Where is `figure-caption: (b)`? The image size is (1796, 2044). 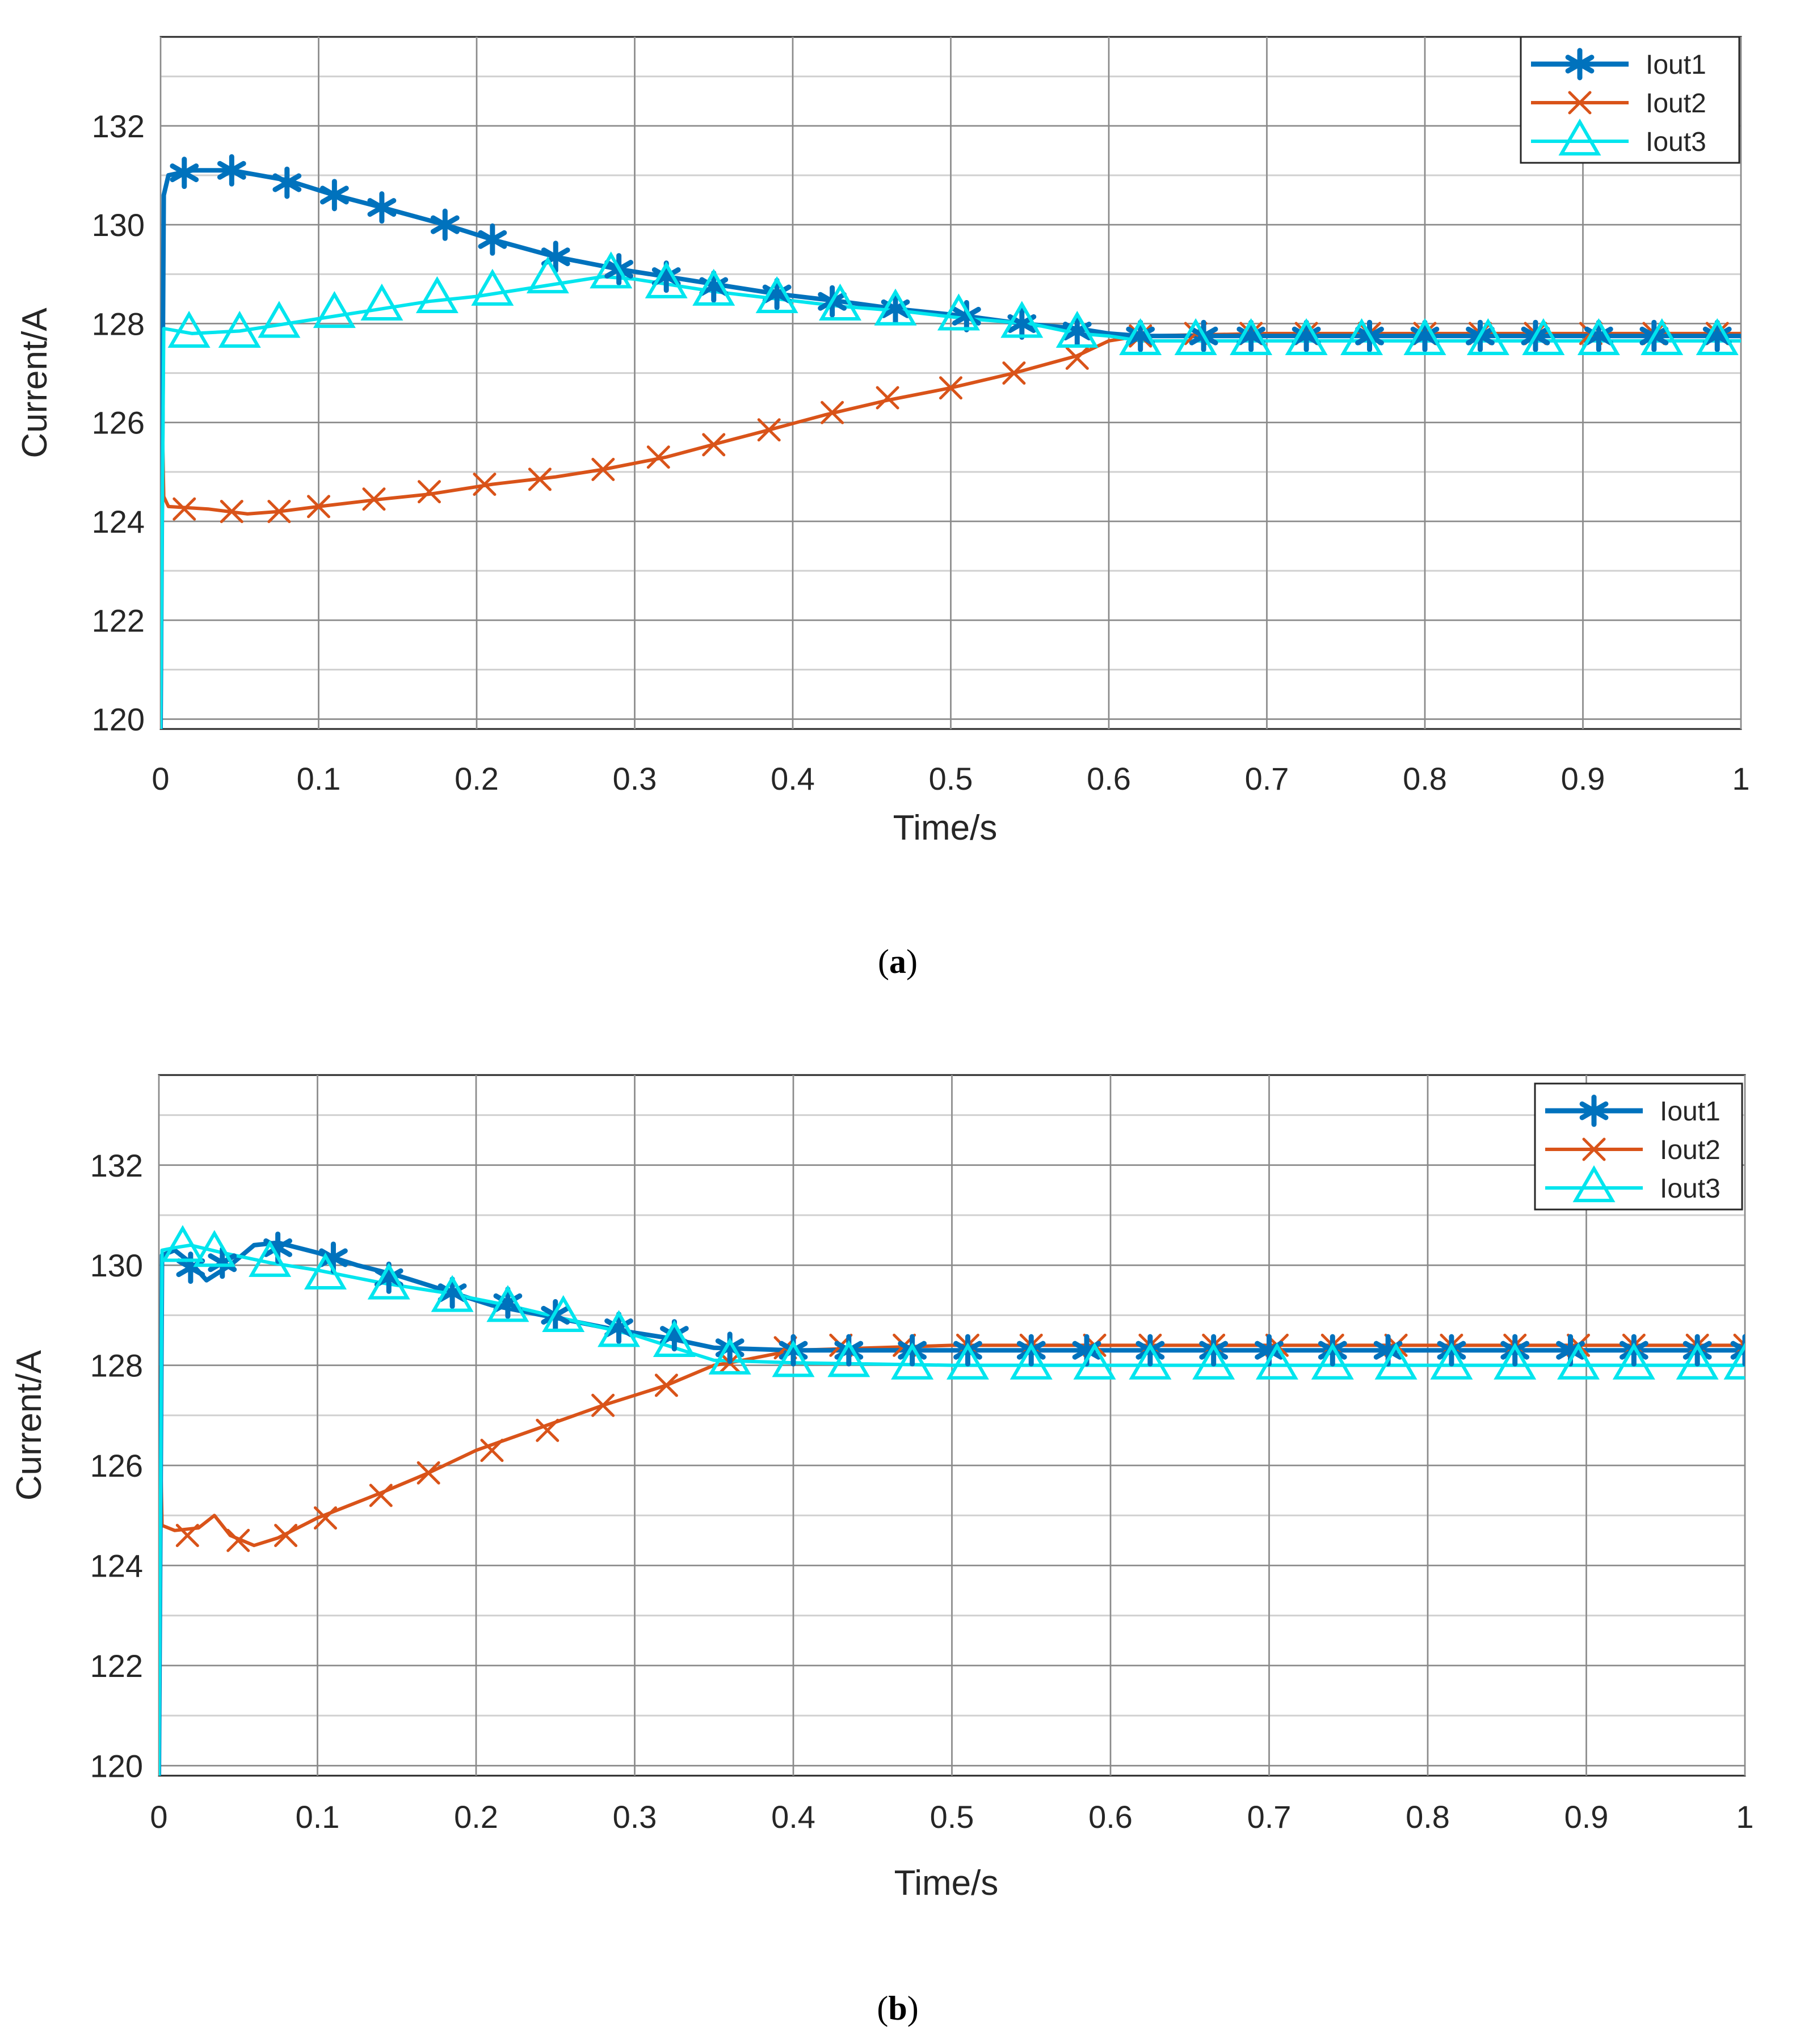
figure-caption: (b) is located at coordinates (897, 2008).